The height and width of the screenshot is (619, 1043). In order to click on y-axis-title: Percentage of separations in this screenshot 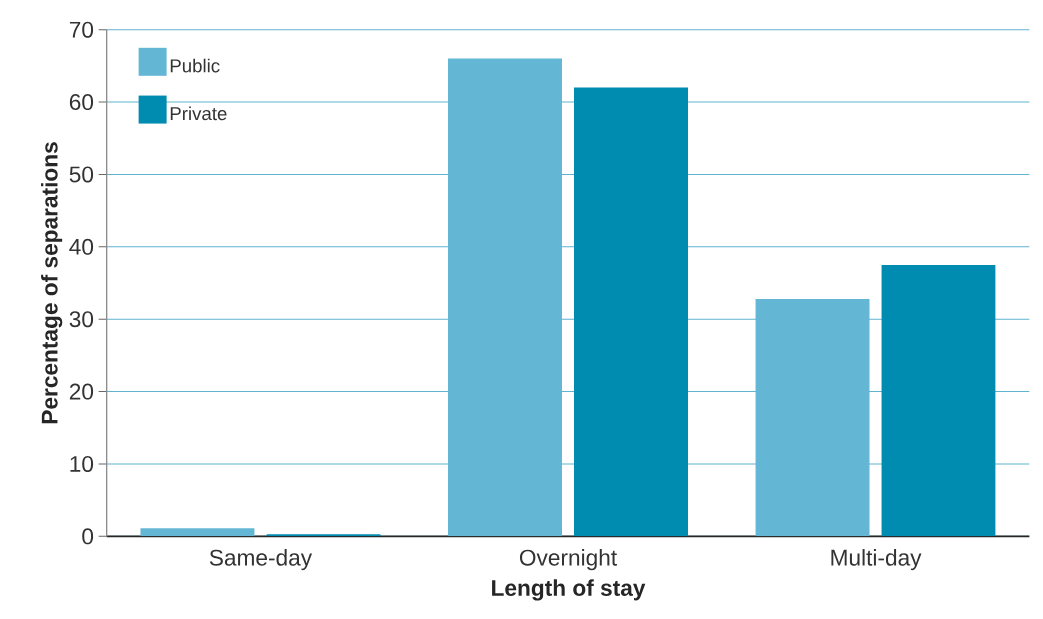, I will do `click(52, 283)`.